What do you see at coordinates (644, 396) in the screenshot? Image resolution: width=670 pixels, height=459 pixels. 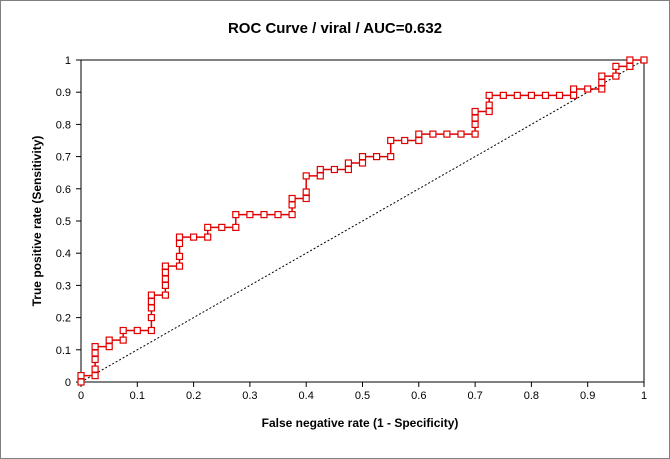 I see `x-tick-label: 1` at bounding box center [644, 396].